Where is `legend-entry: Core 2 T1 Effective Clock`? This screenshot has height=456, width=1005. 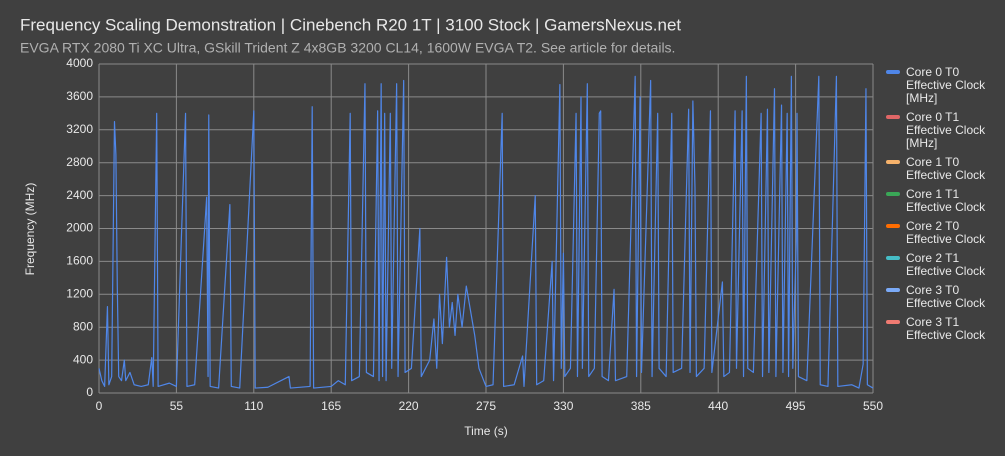
legend-entry: Core 2 T1 Effective Clock is located at coordinates (942, 265).